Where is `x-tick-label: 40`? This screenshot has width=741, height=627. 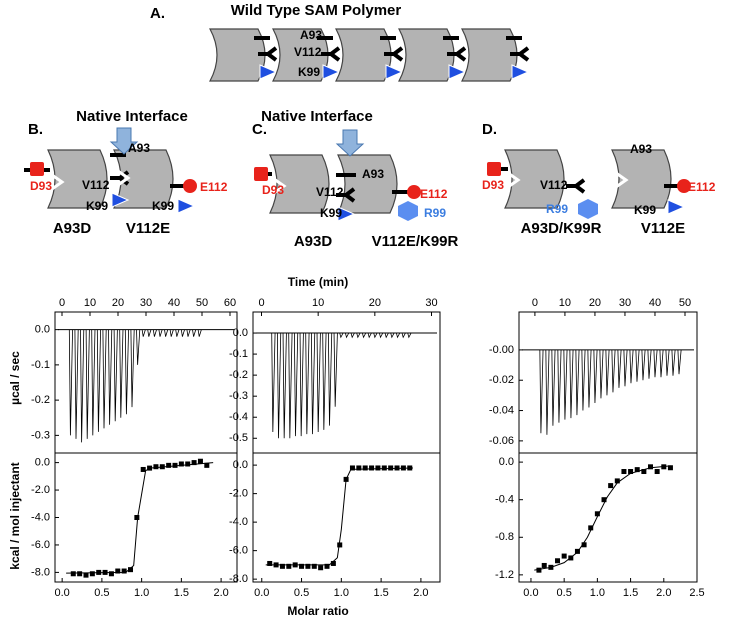
x-tick-label: 40 is located at coordinates (174, 303).